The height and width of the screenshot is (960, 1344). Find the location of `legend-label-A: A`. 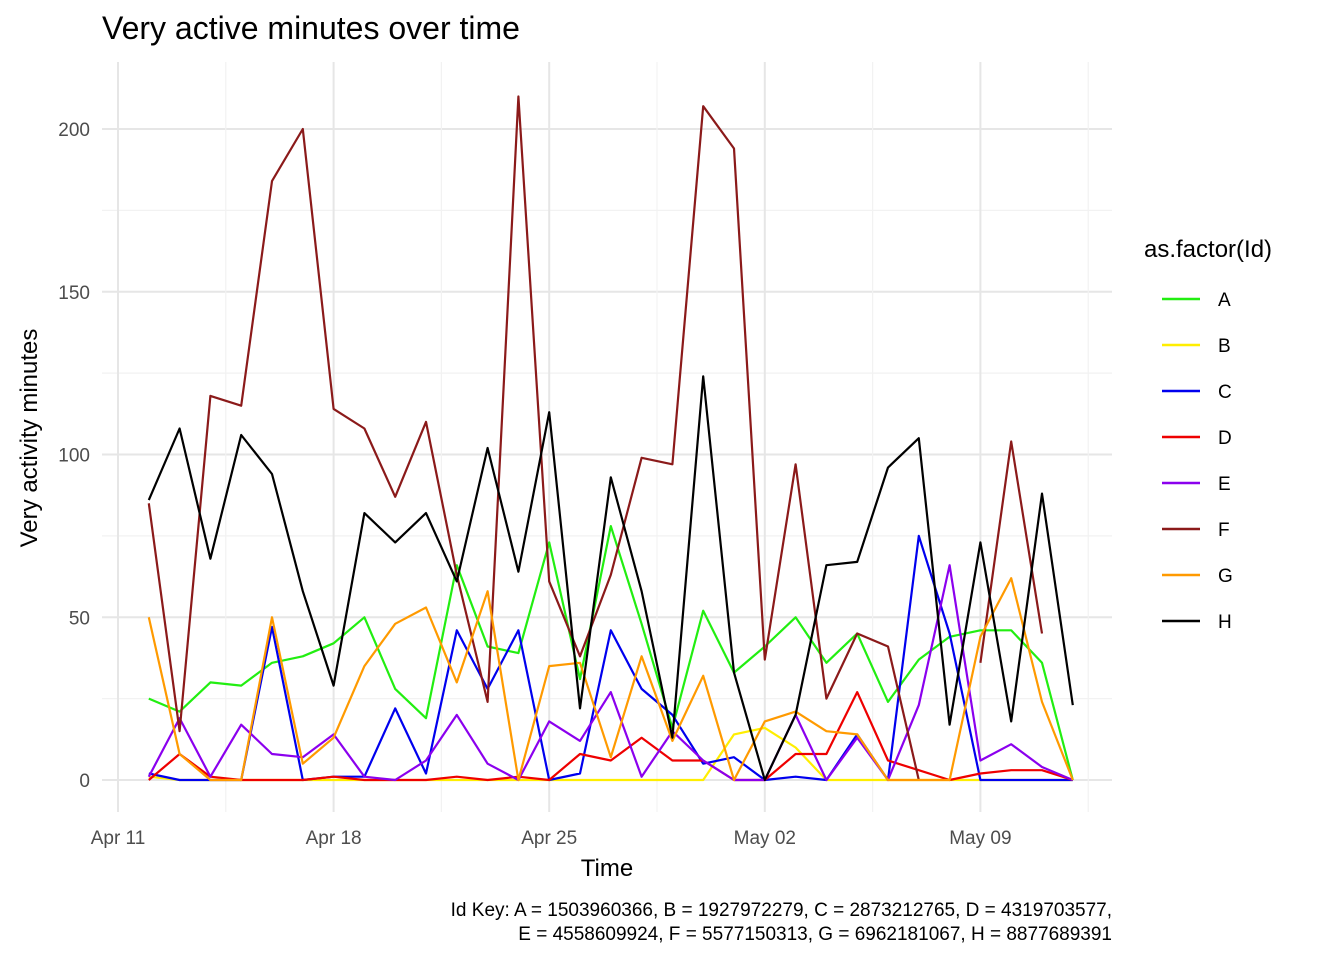

legend-label-A: A is located at coordinates (1224, 300).